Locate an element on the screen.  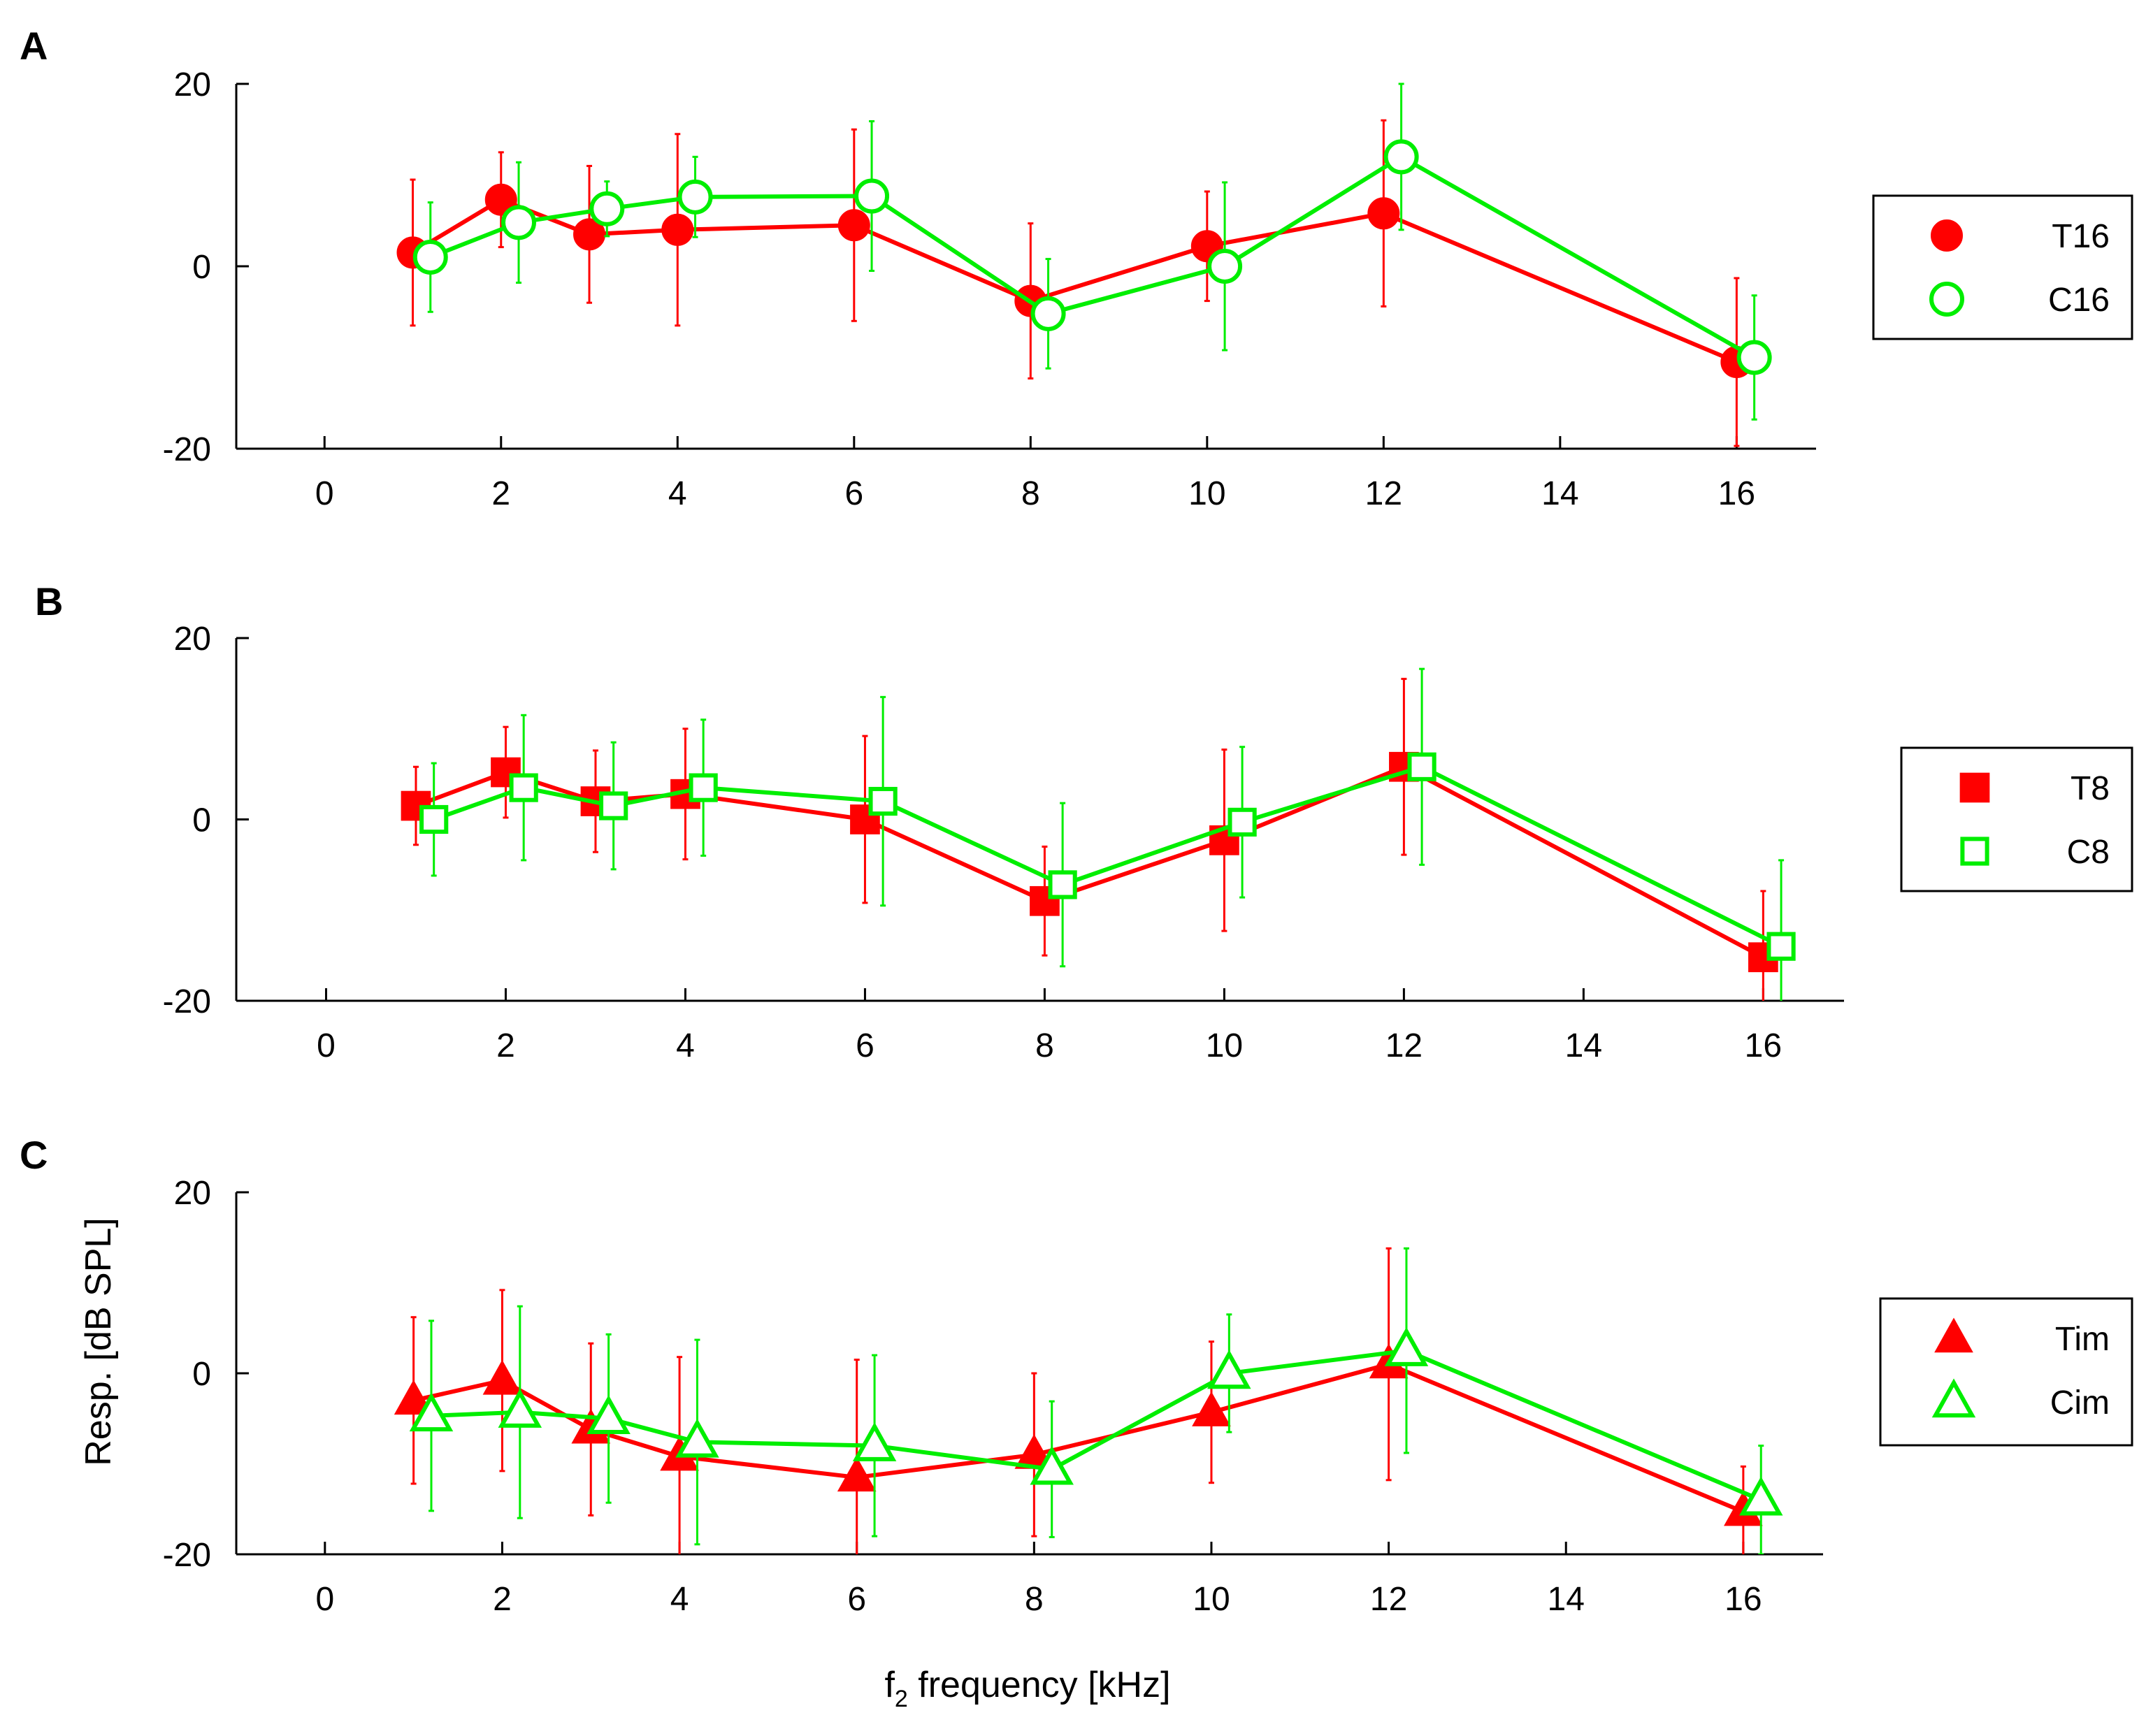
series-Cim is located at coordinates (1096, 1400).